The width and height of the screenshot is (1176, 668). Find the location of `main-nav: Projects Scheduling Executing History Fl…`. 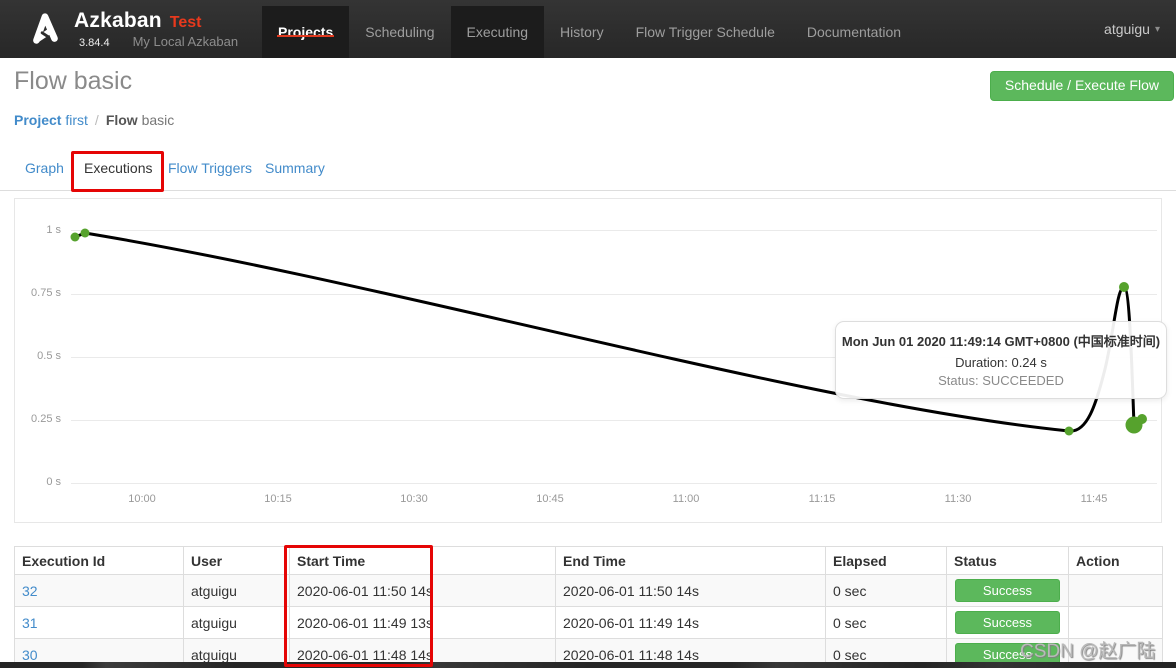

main-nav: Projects Scheduling Executing History Fl… is located at coordinates (589, 29).